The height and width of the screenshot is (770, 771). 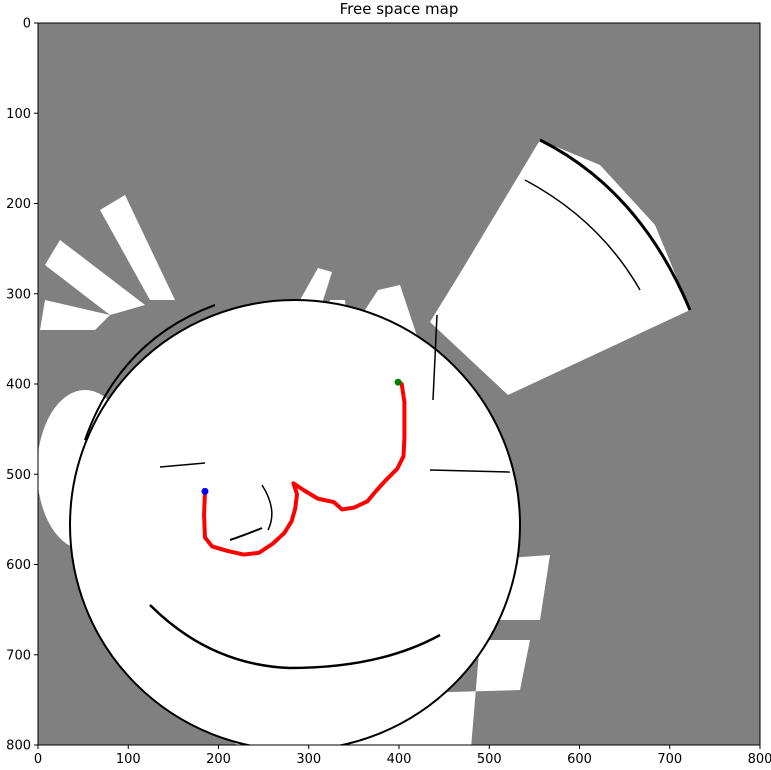 I want to click on y-tick-label: 400, so click(x=18, y=385).